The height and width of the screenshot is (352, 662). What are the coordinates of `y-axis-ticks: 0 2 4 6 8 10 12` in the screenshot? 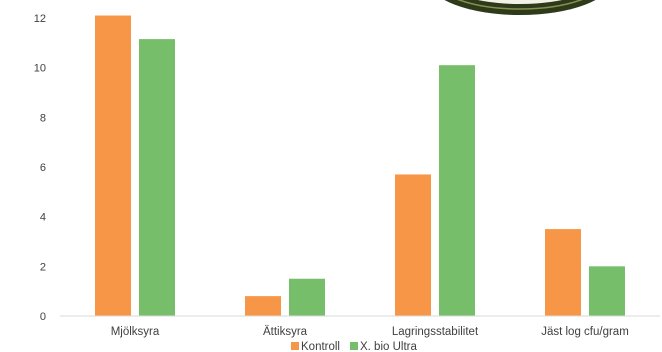 It's located at (40, 168).